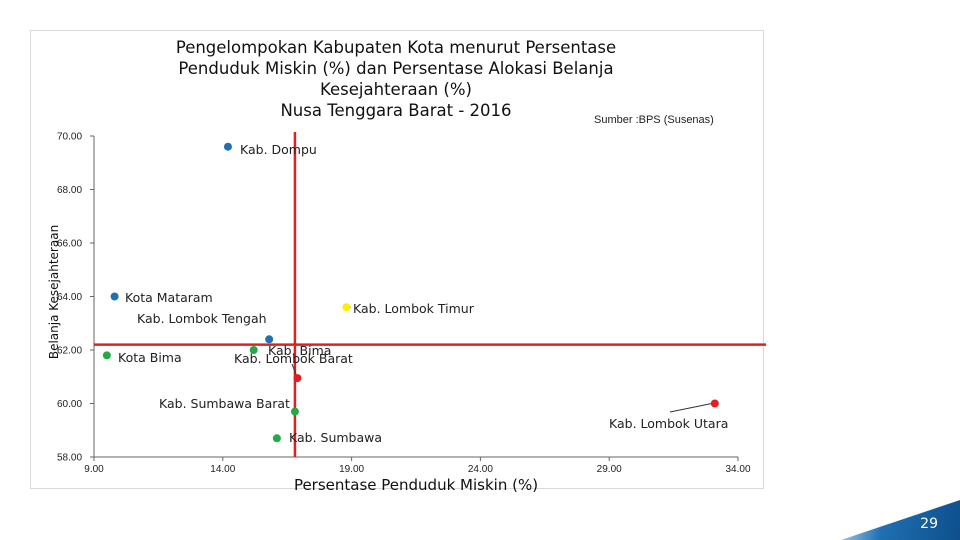  What do you see at coordinates (69, 137) in the screenshot?
I see `y-tick-label: 70.00` at bounding box center [69, 137].